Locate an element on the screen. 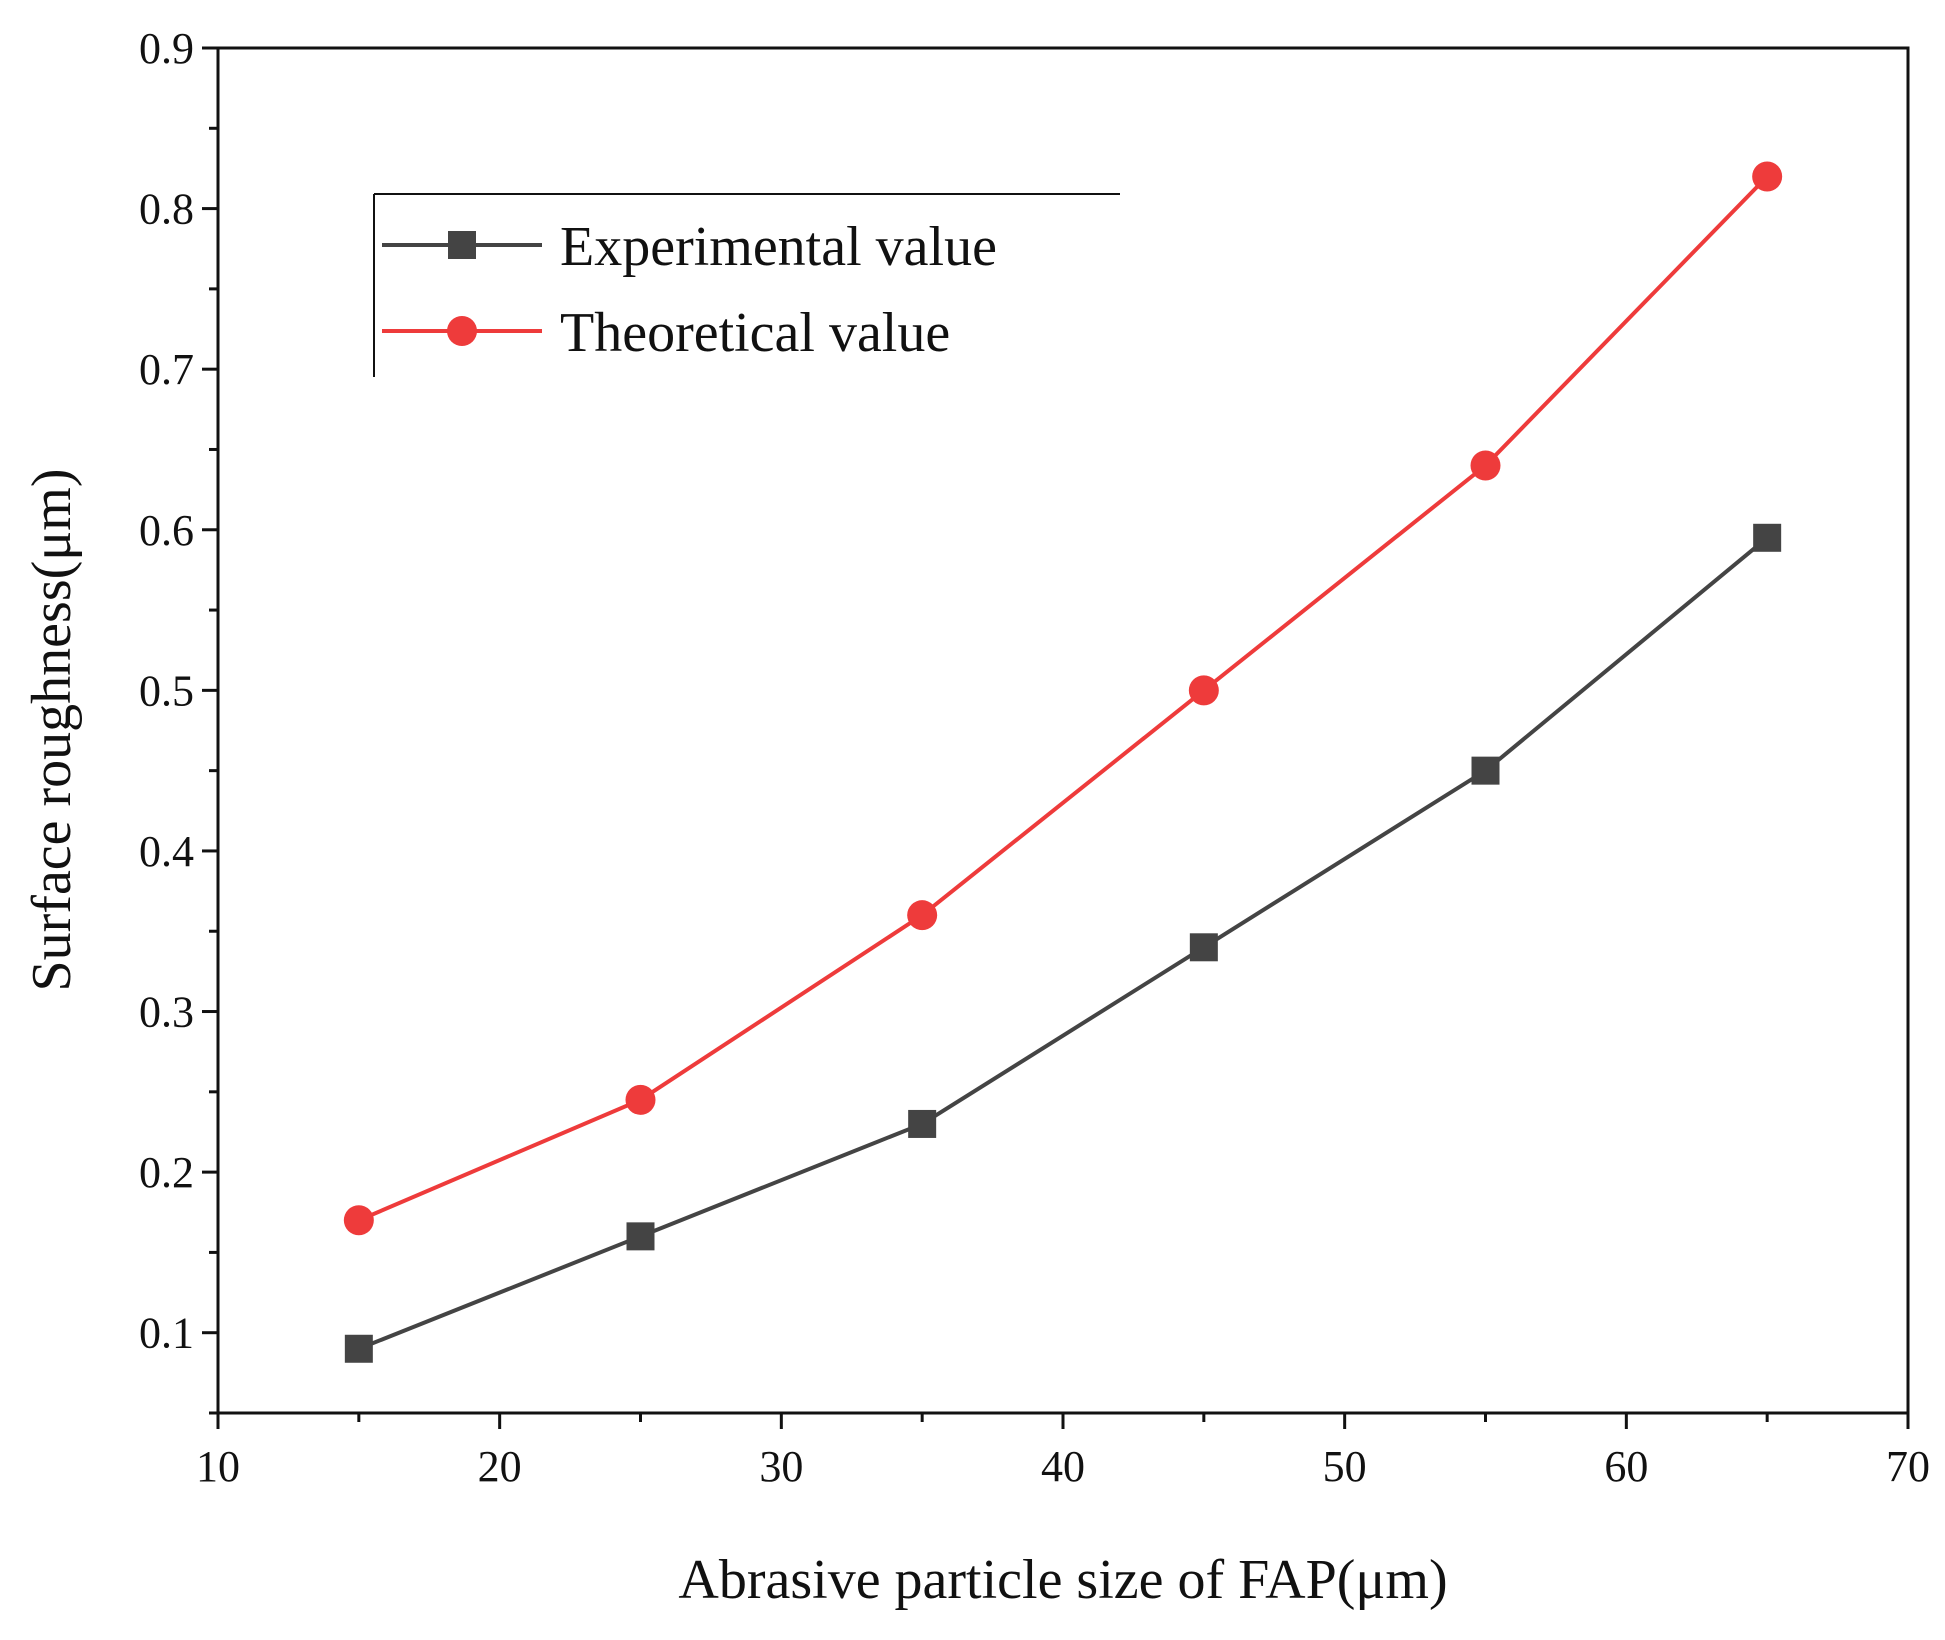  x-tick-label: 50 is located at coordinates (1345, 1466).